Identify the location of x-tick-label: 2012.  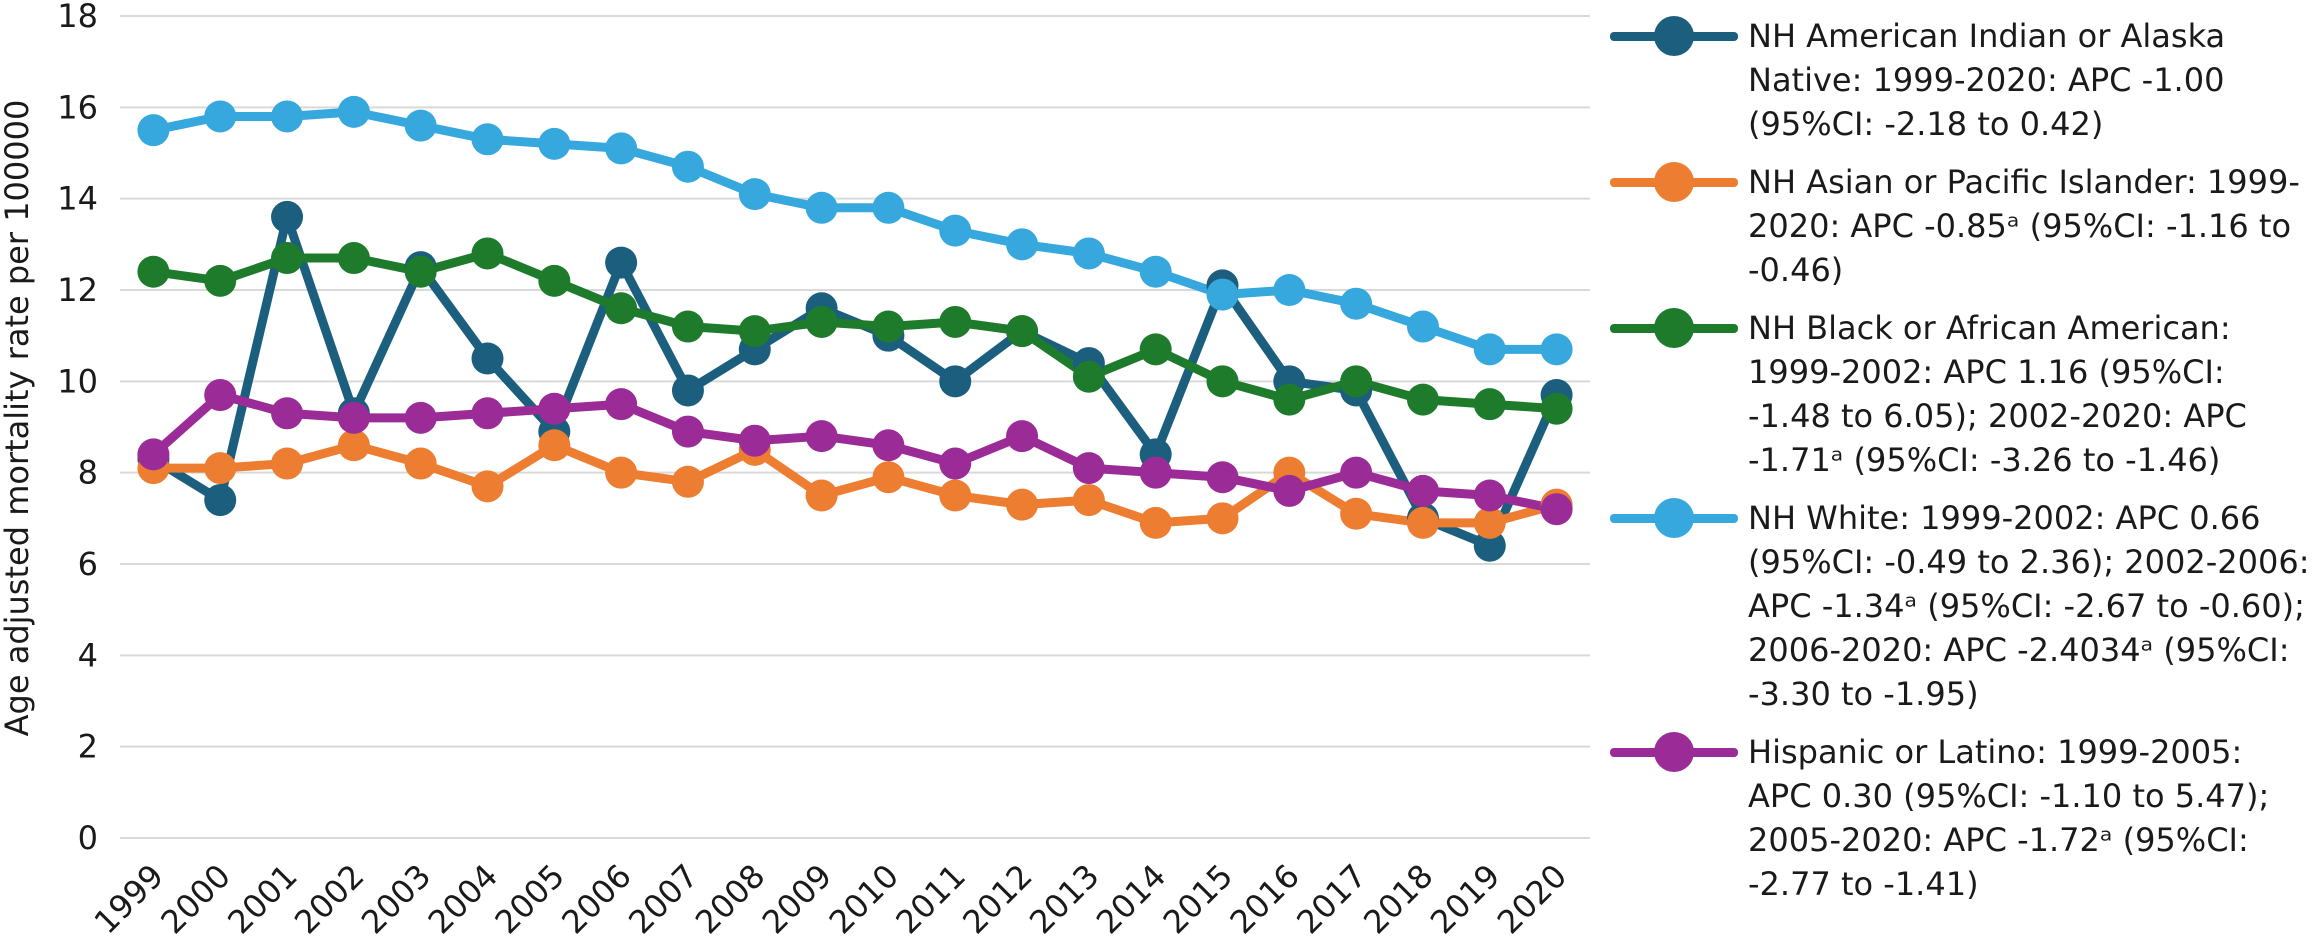
(997, 899).